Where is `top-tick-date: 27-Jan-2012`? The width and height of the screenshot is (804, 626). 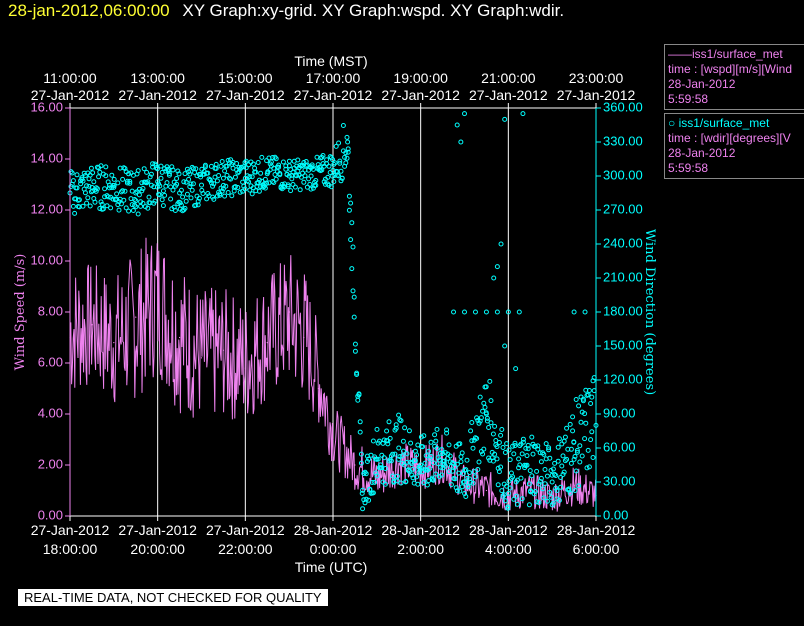
top-tick-date: 27-Jan-2012 is located at coordinates (245, 95).